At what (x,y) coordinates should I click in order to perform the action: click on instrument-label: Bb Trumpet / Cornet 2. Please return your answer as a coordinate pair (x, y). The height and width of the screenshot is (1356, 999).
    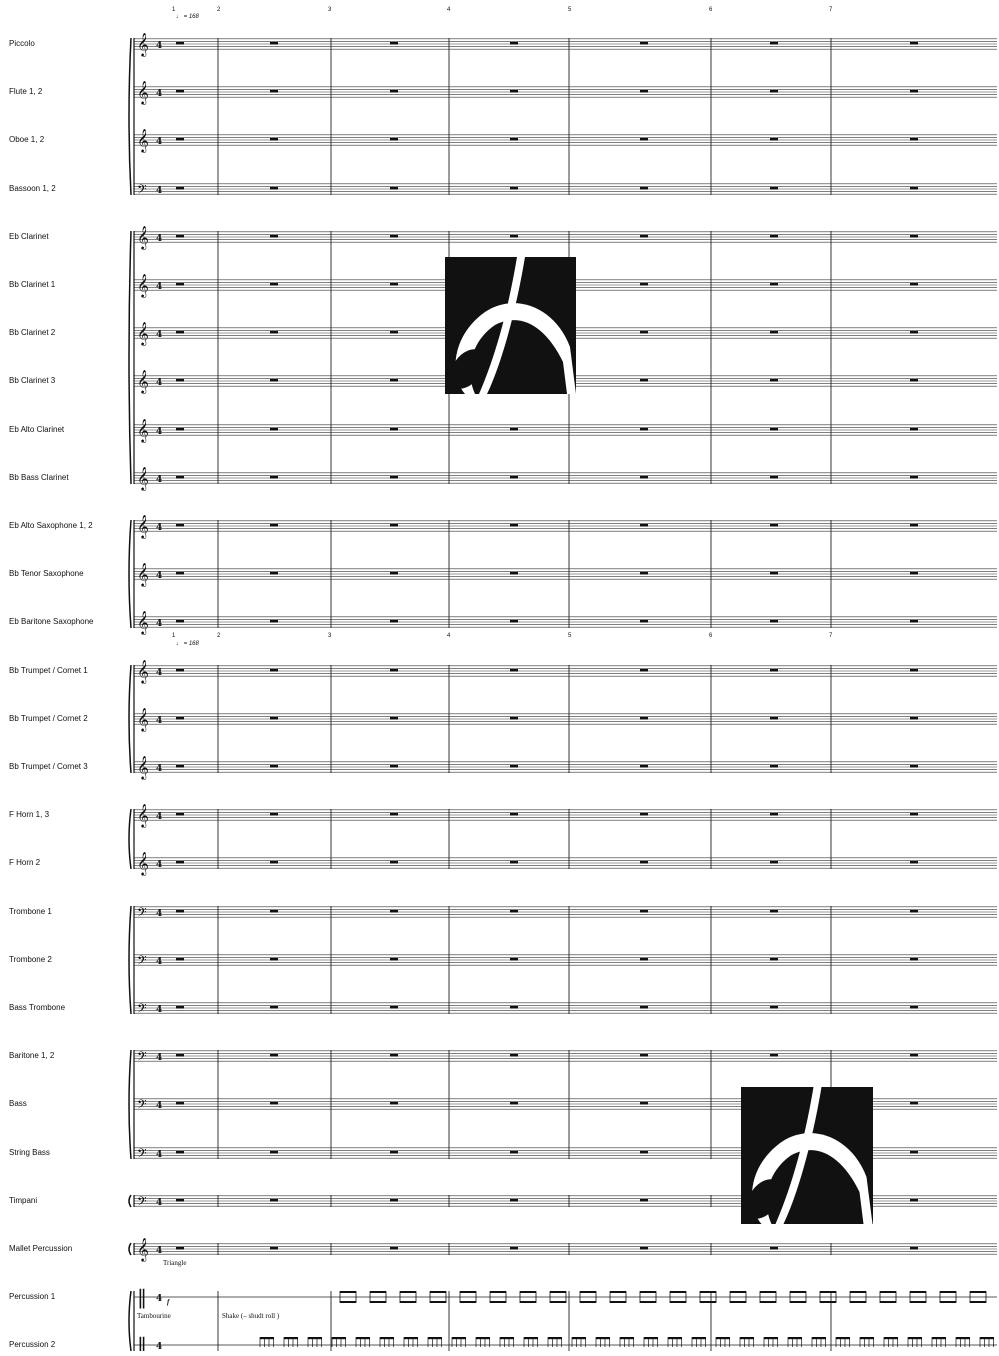
    Looking at the image, I should click on (48, 718).